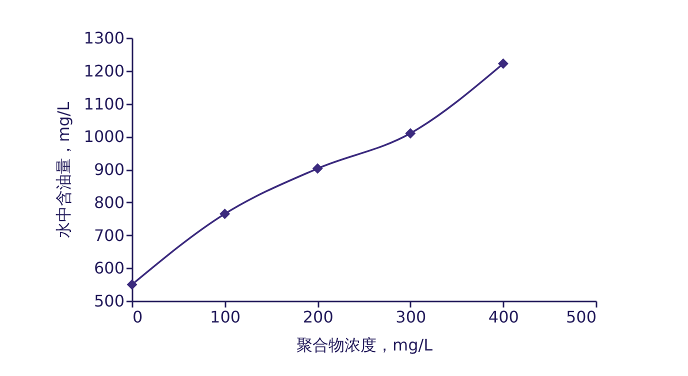 The image size is (688, 376). What do you see at coordinates (109, 169) in the screenshot?
I see `y-tick-label: 900` at bounding box center [109, 169].